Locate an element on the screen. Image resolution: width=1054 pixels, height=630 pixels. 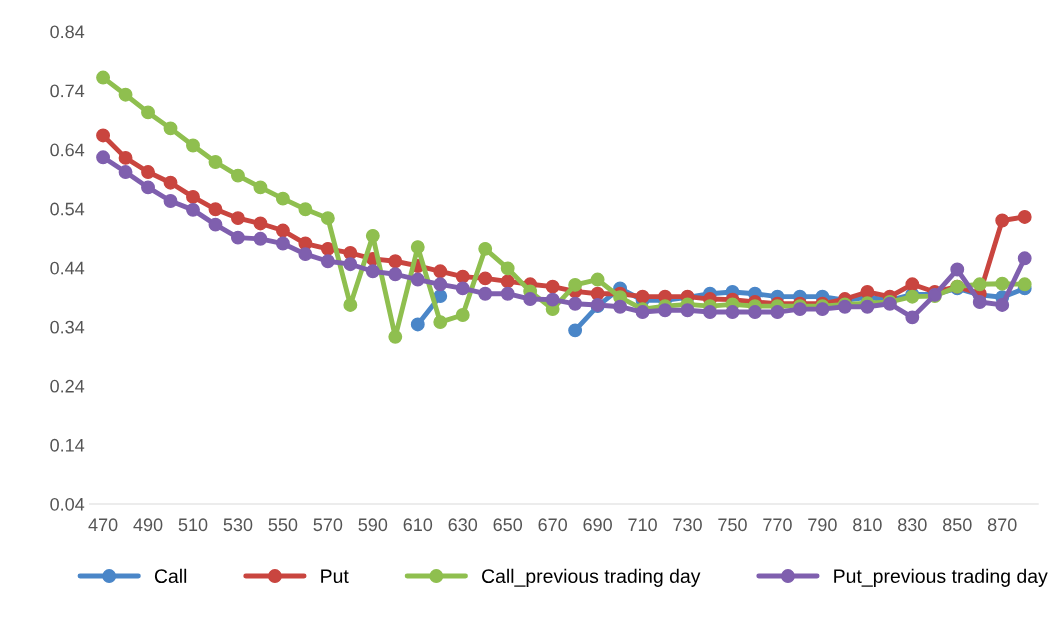
x-tick-label: 630 is located at coordinates (463, 525).